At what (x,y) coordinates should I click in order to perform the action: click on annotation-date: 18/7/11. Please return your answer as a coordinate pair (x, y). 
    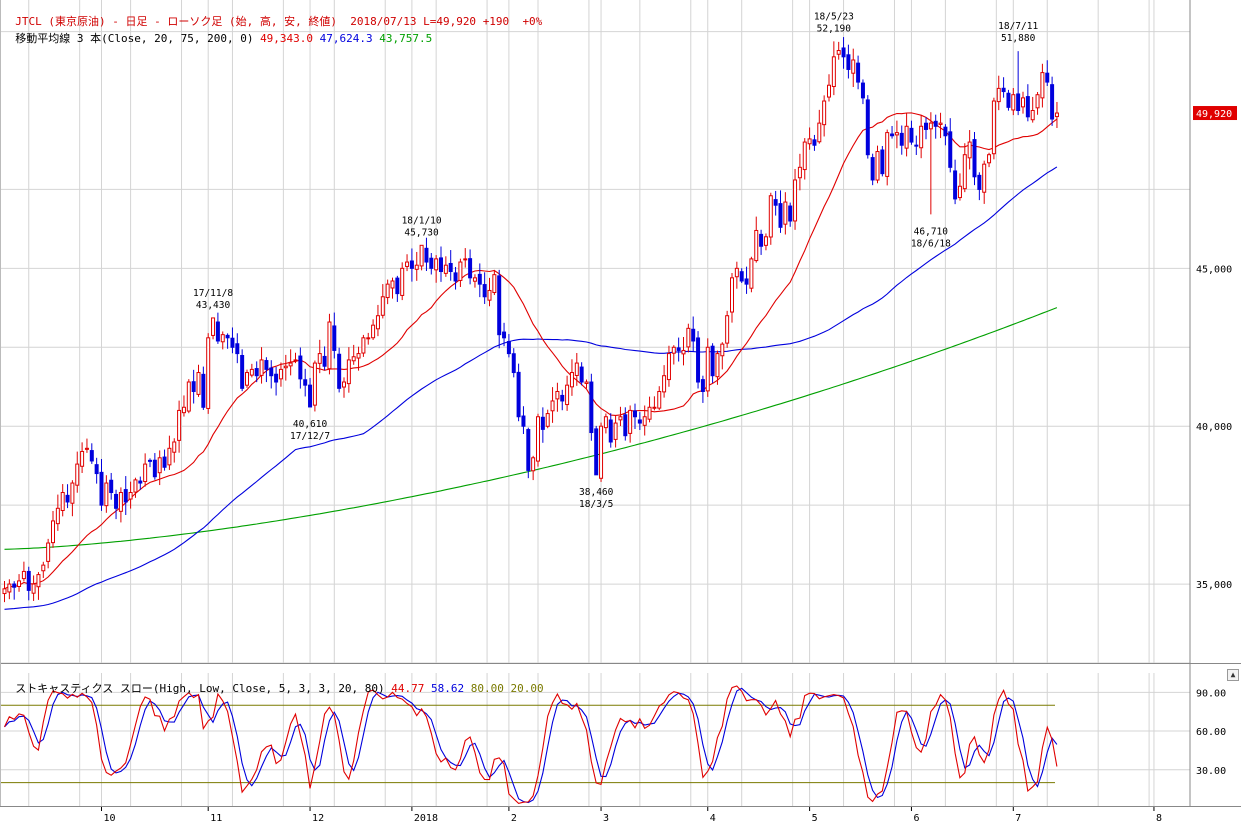
    Looking at the image, I should click on (1018, 26).